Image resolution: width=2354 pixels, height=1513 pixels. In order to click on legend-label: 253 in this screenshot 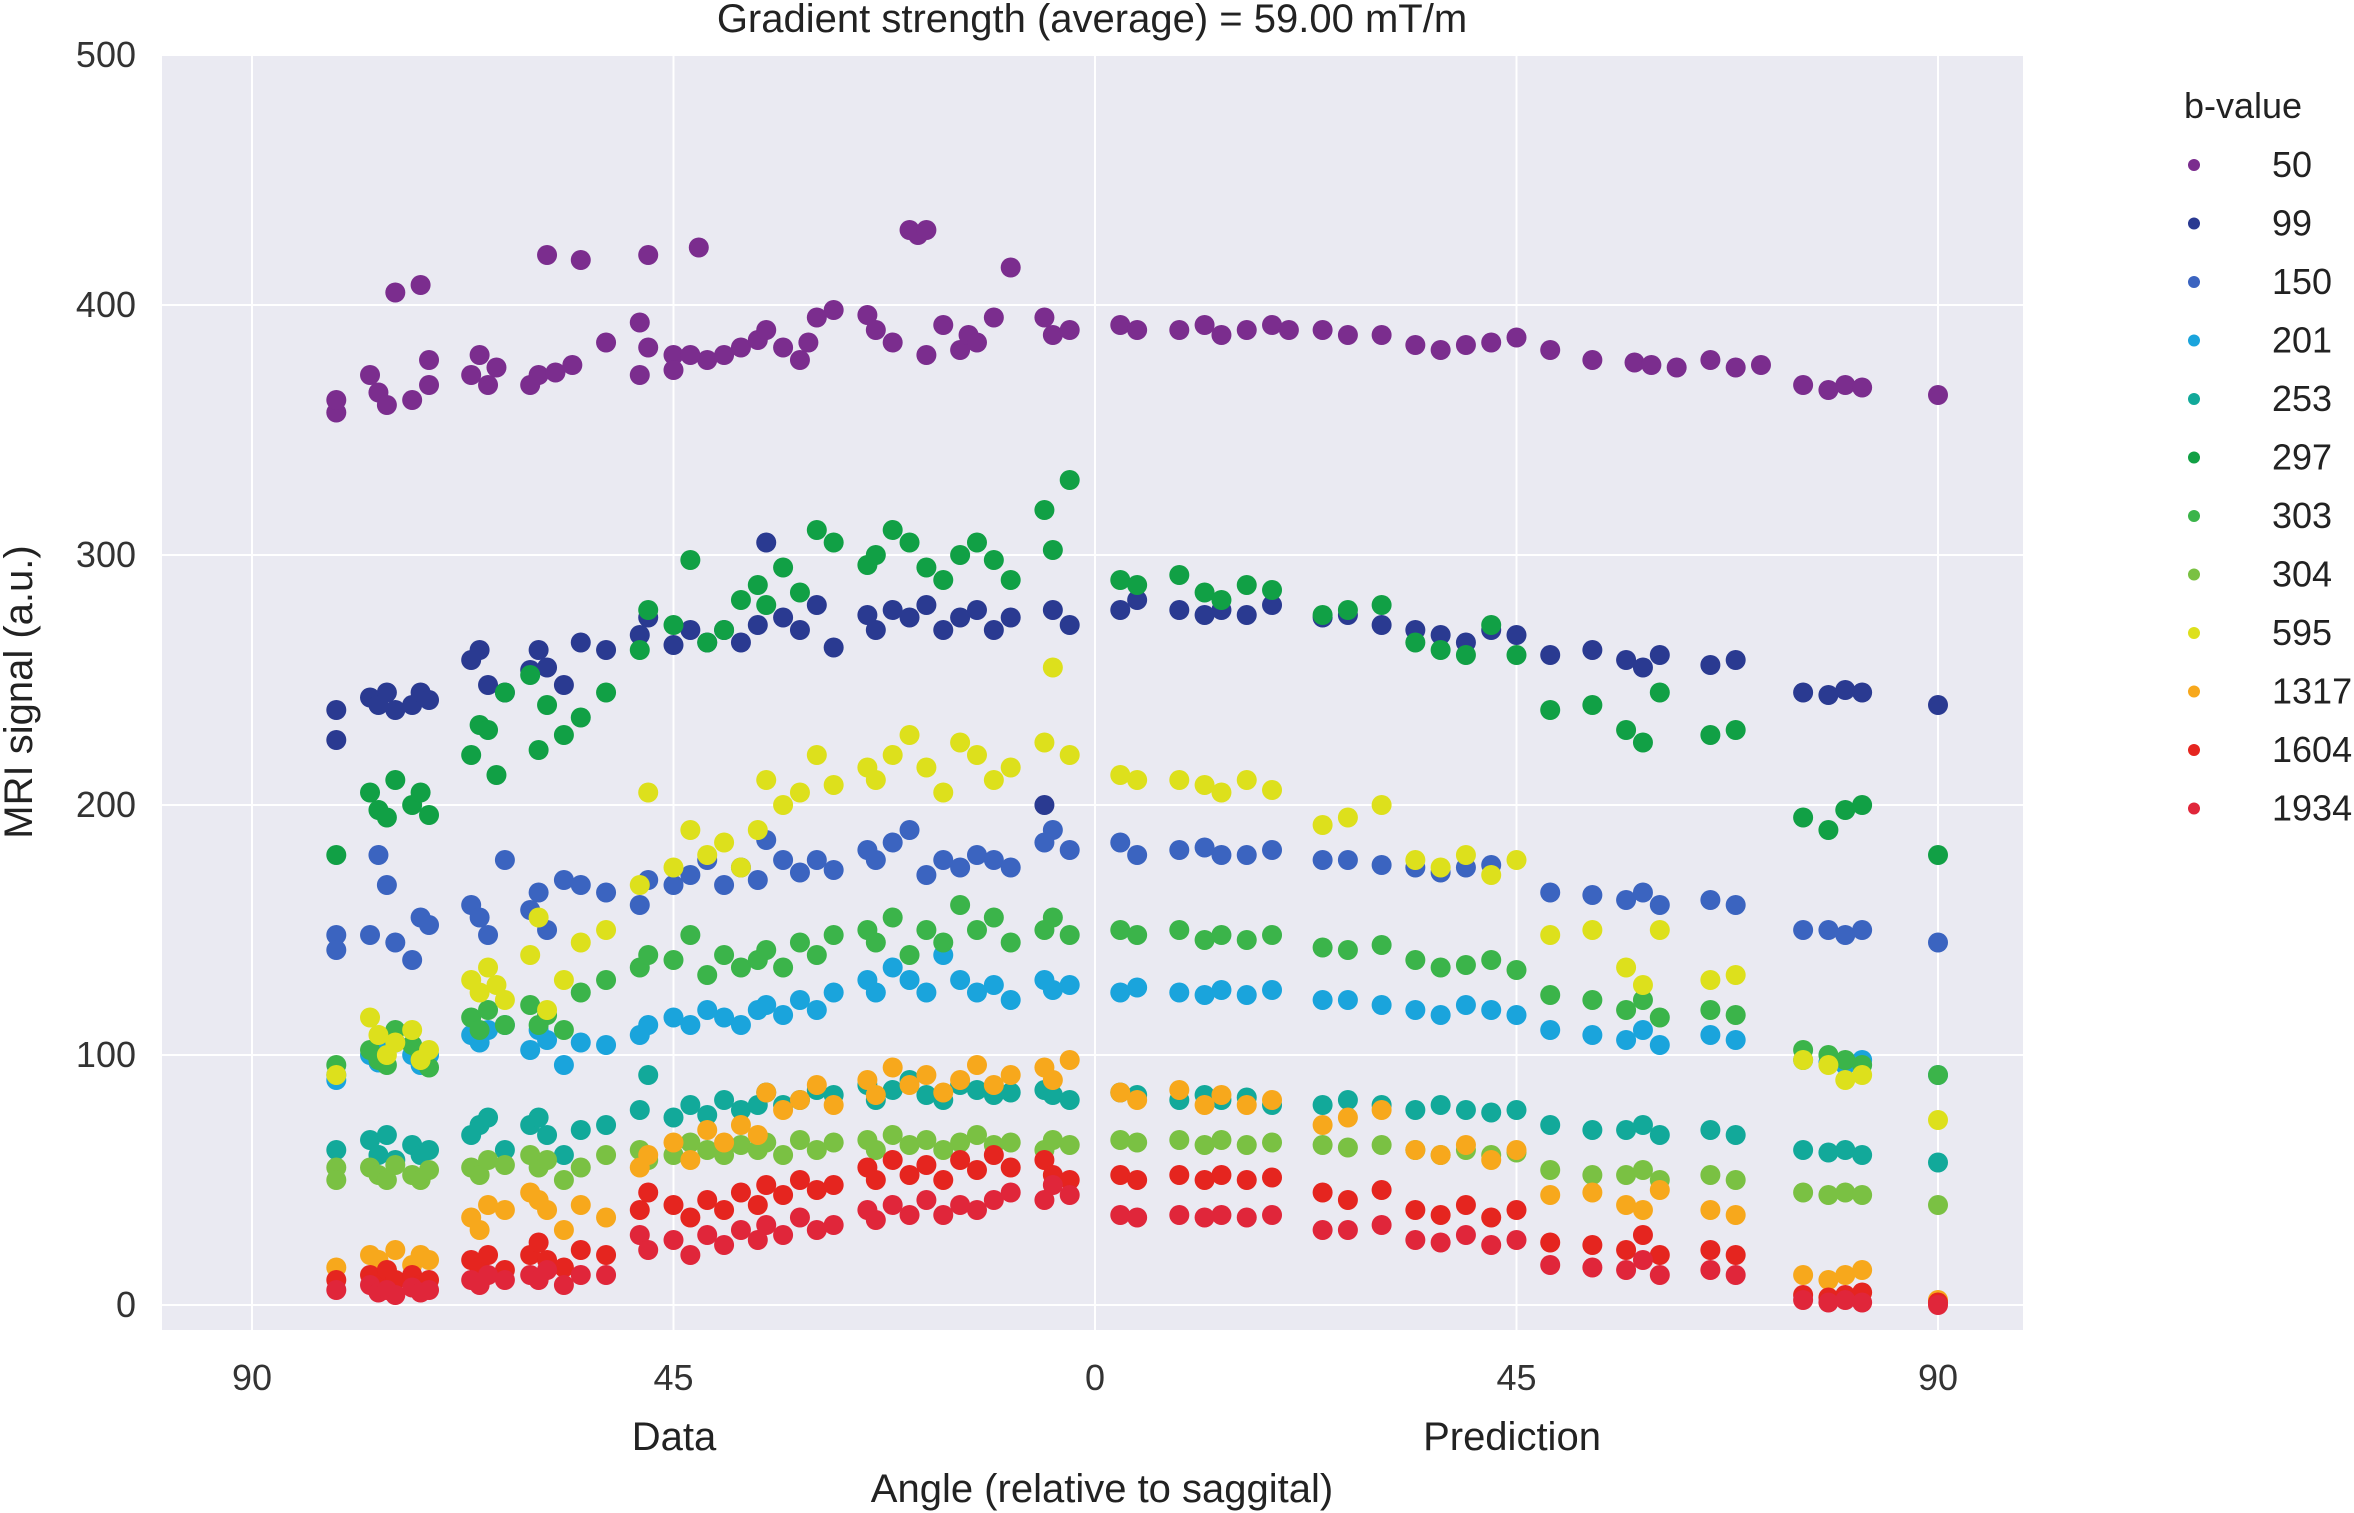, I will do `click(2302, 398)`.